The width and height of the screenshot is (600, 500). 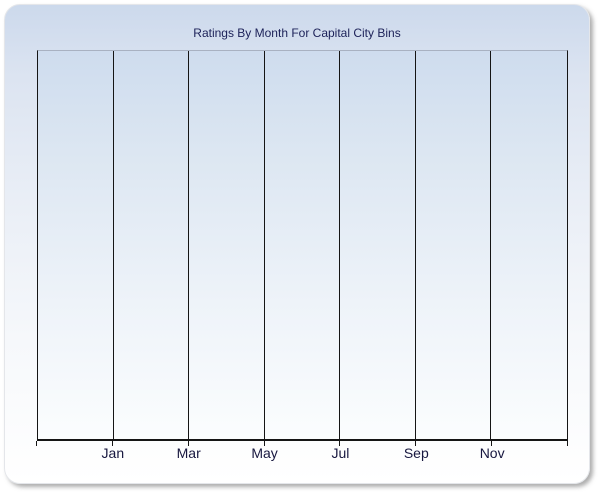 I want to click on chart-title: Ratings By Month For Capital City Bins, so click(x=297, y=33).